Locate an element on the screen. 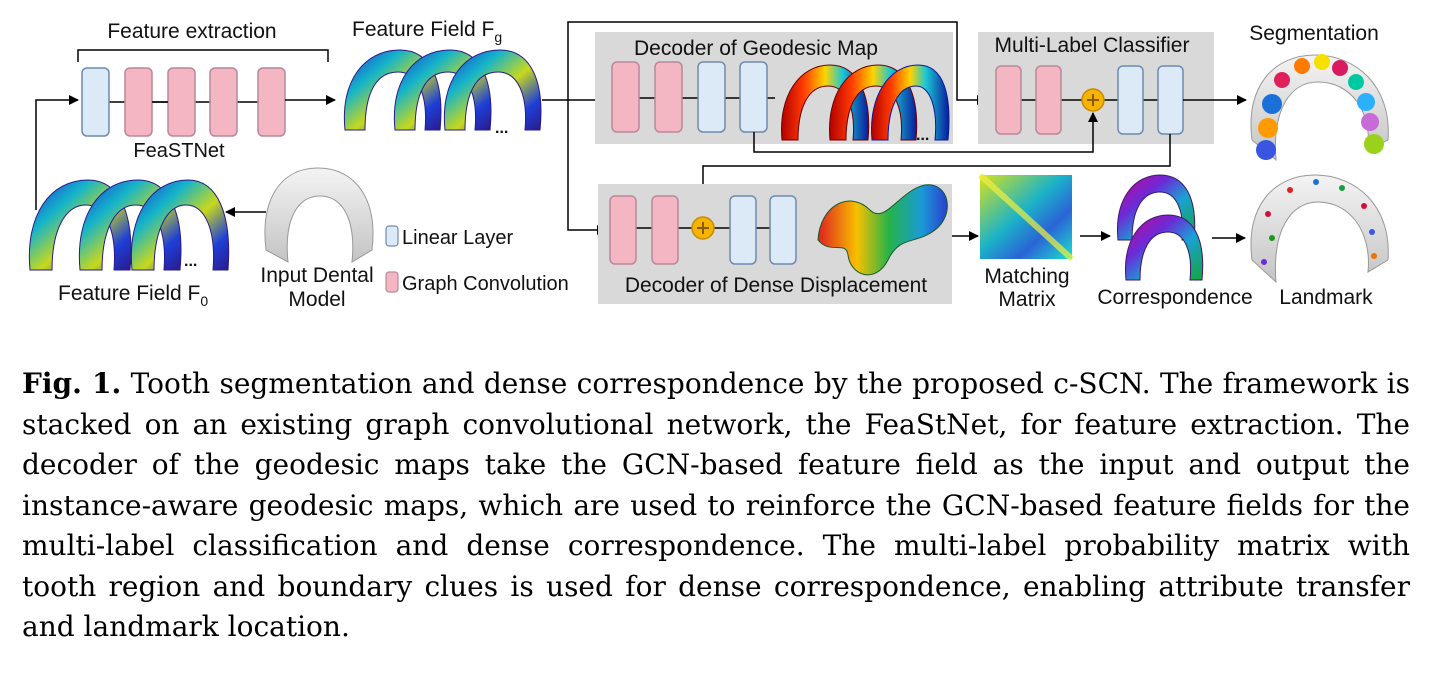  segmentation-label: Segmentation is located at coordinates (1314, 33).